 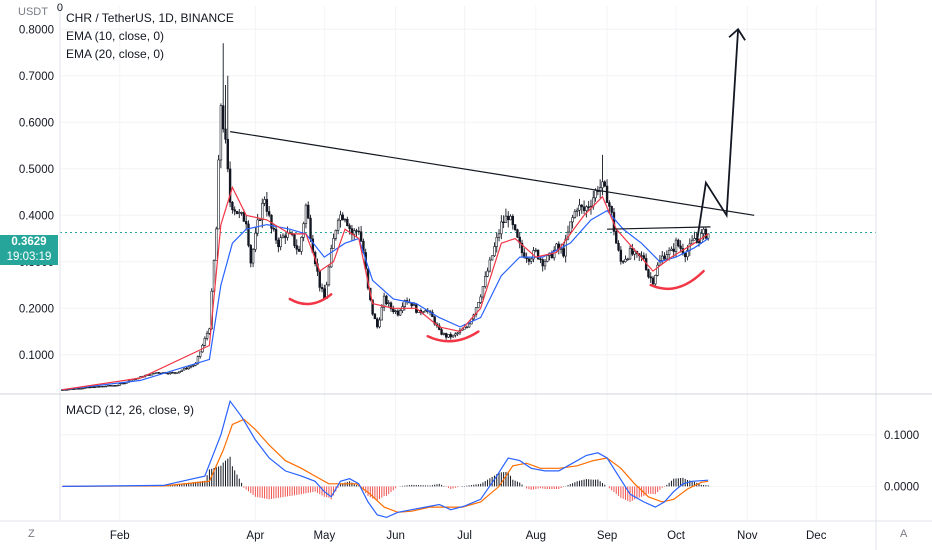 I want to click on timezone-button: Z, so click(x=31, y=534).